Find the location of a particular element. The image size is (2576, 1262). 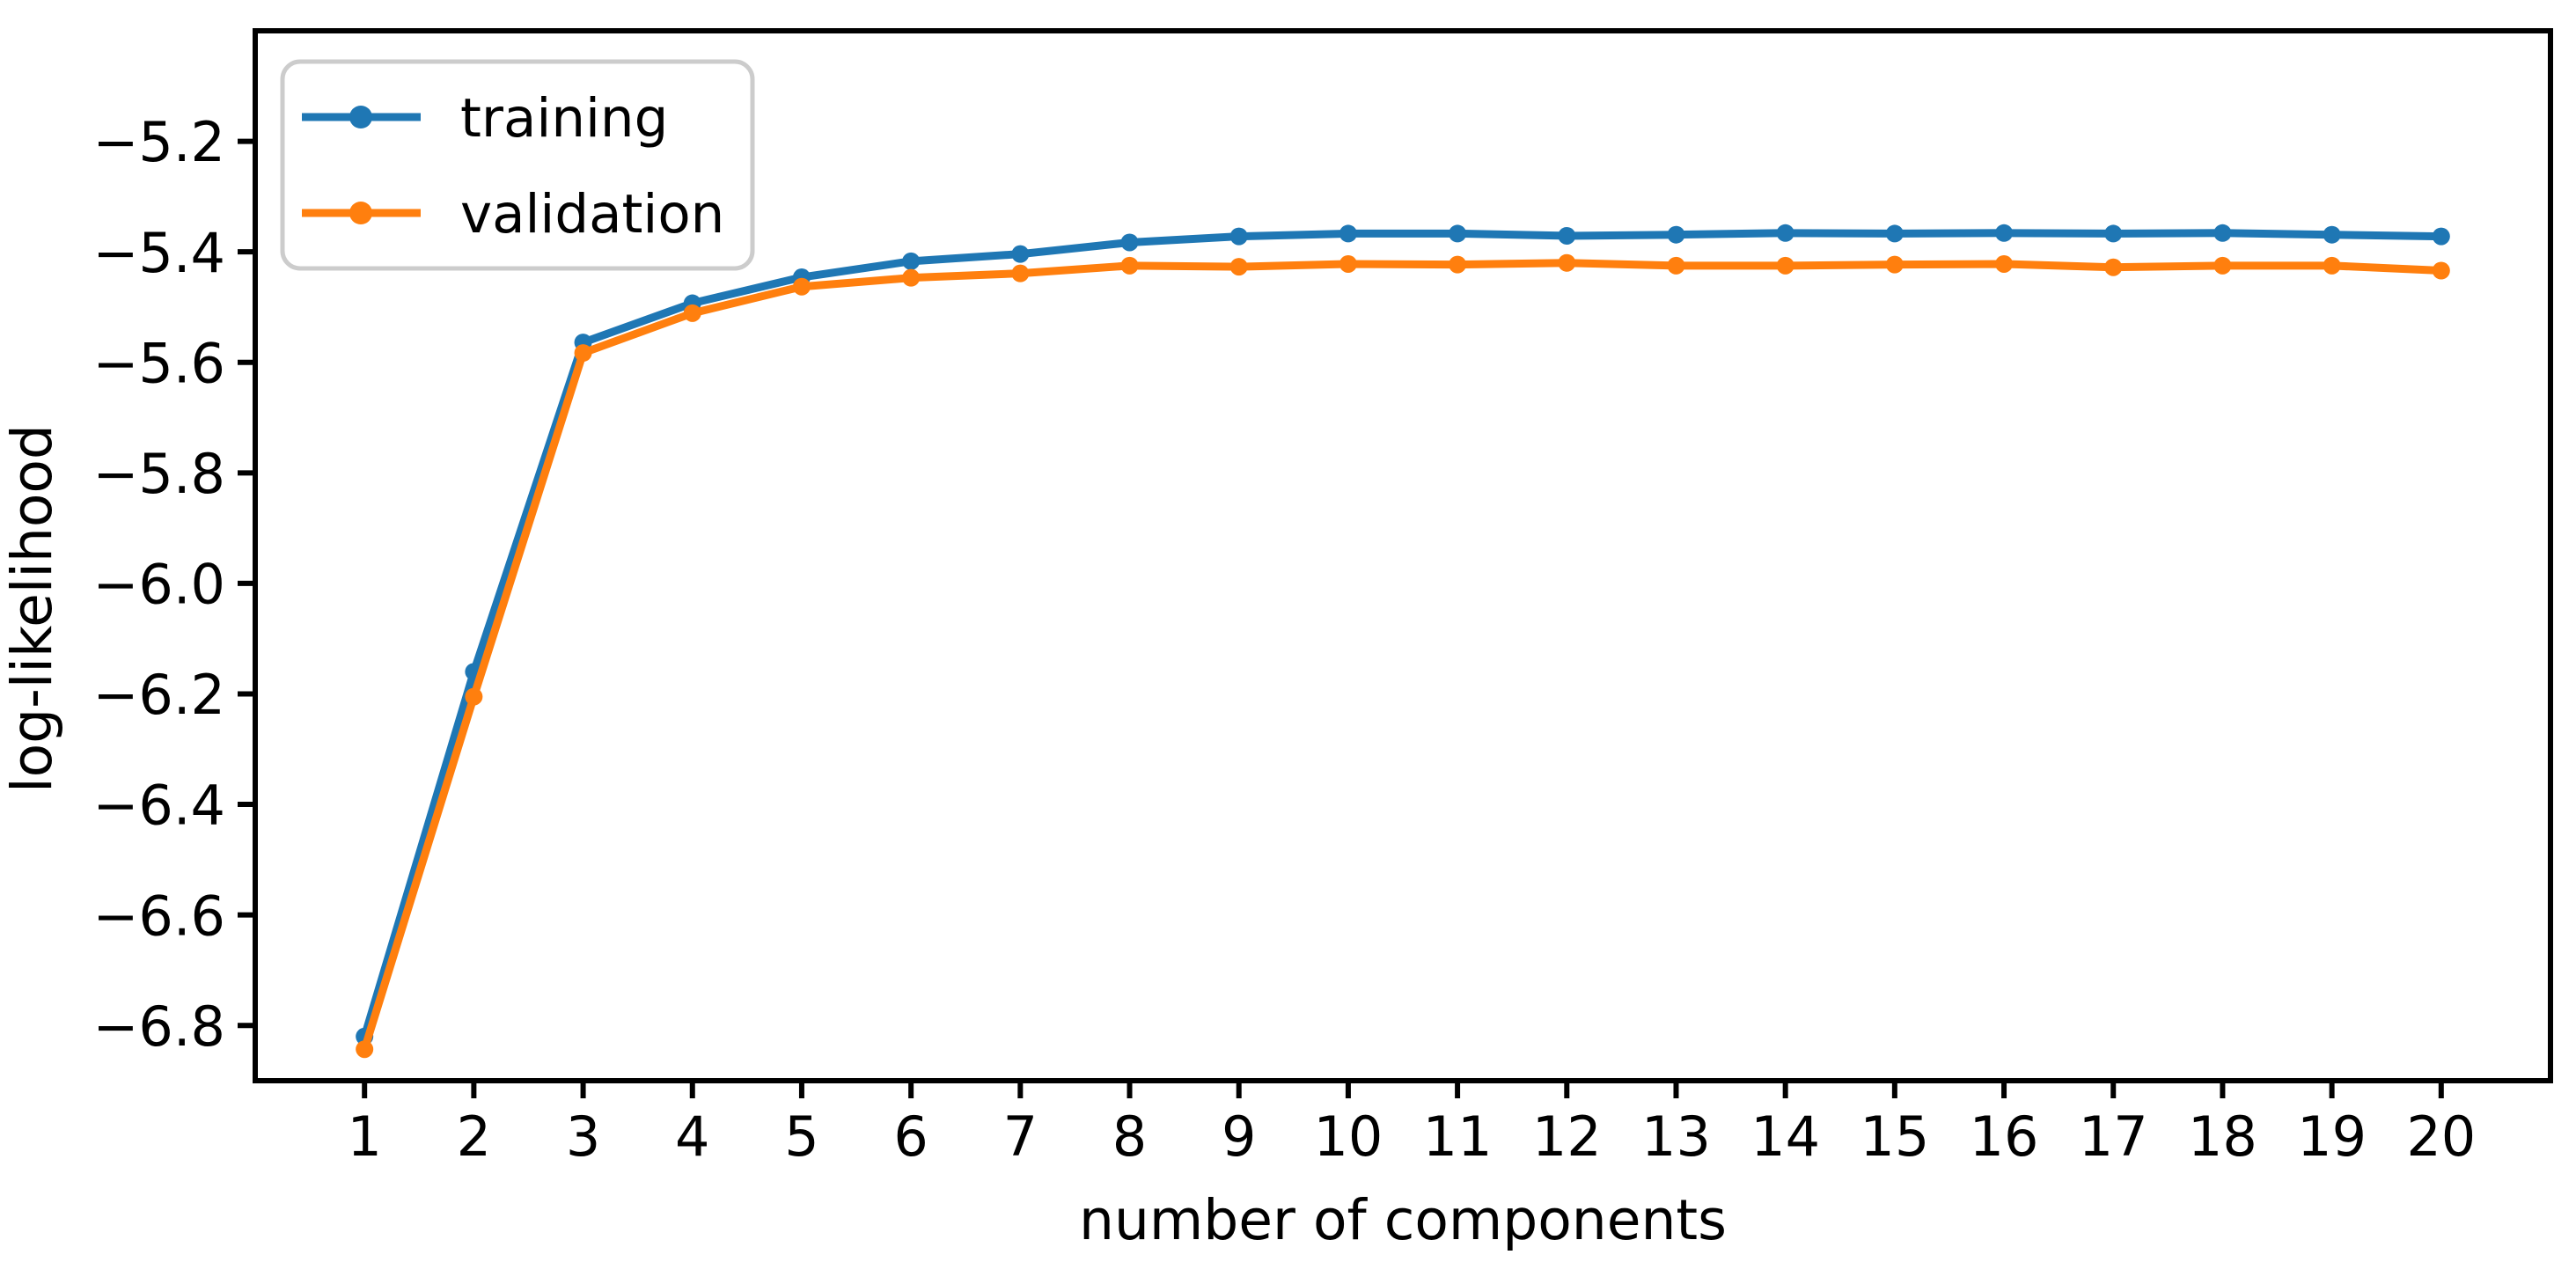

x-tick-label: 10 is located at coordinates (1348, 1136).